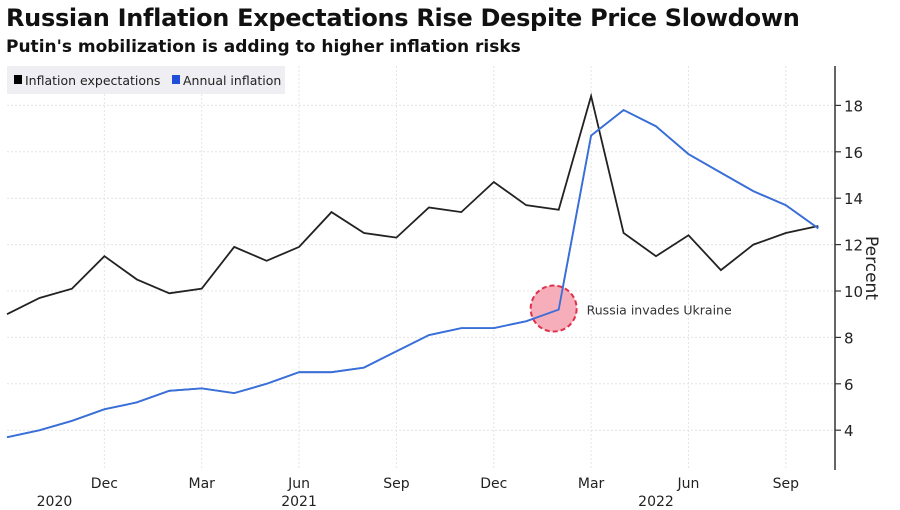  I want to click on legend-label: Annual inflation, so click(232, 80).